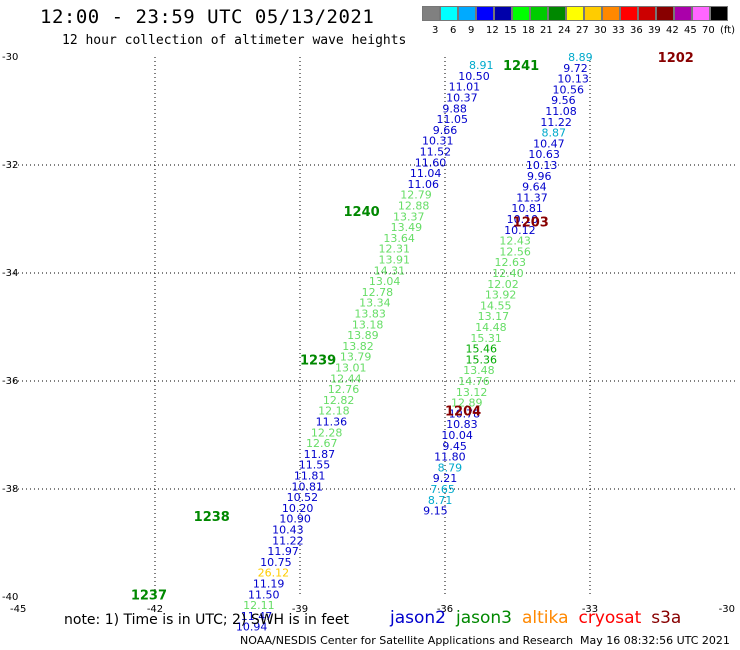 The height and width of the screenshot is (650, 740). Describe the element at coordinates (442, 489) in the screenshot. I see `swh-data-label: 7.65` at that location.